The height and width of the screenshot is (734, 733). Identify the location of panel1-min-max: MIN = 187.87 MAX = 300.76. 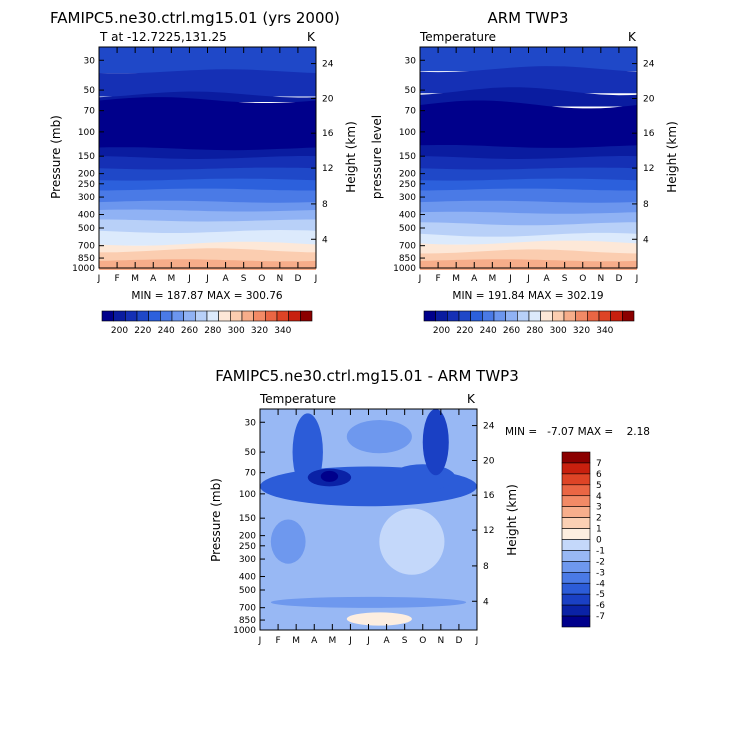
(207, 296).